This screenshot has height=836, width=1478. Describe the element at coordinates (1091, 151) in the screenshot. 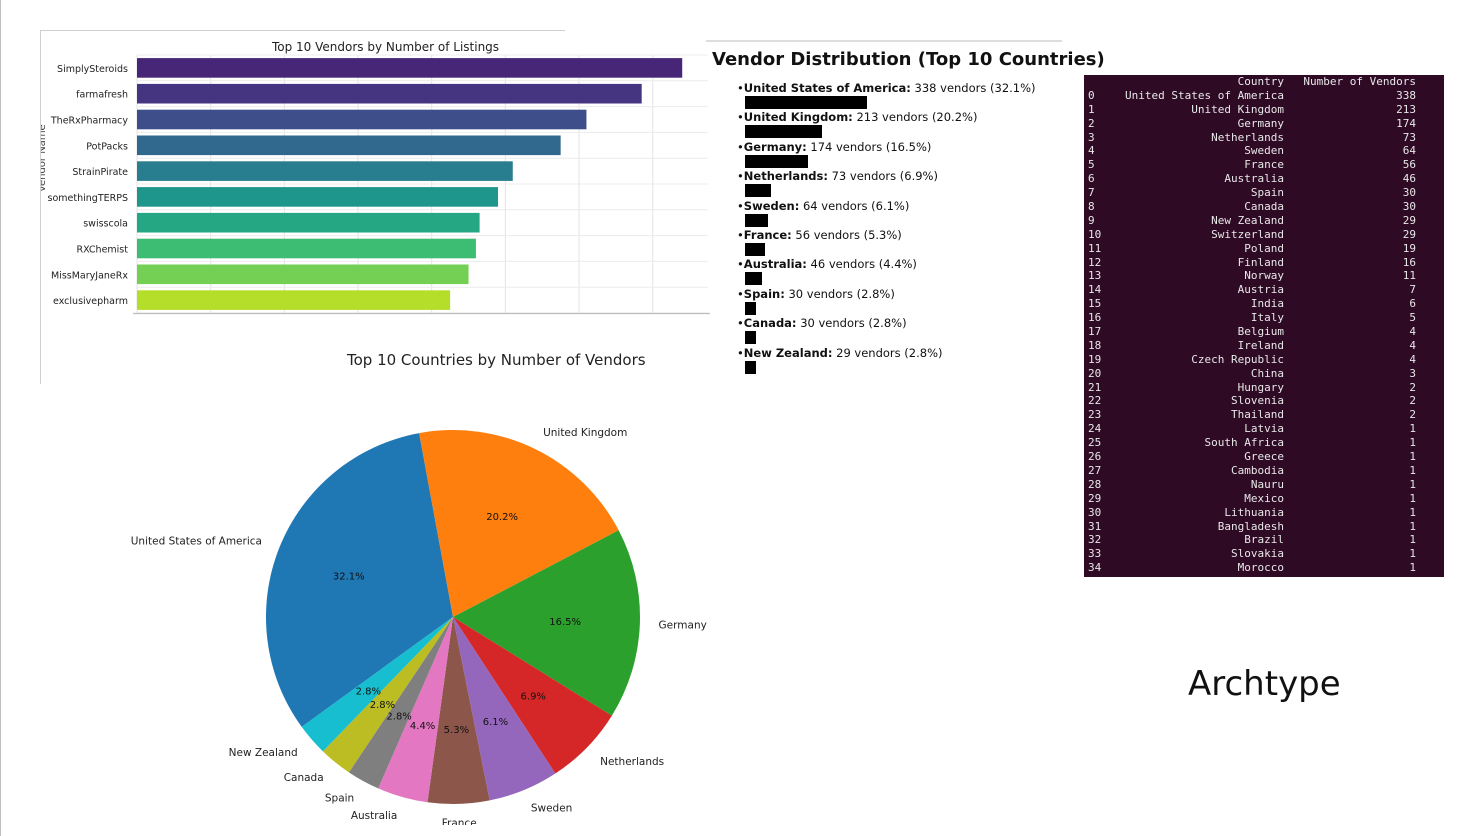

I see `table-index-cell: 4` at that location.